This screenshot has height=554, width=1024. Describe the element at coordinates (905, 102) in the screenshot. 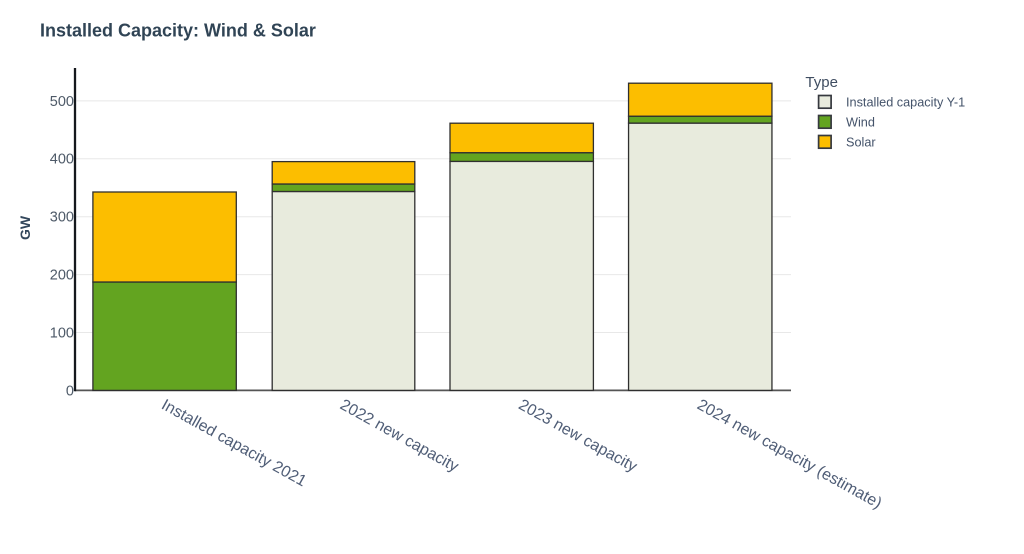

I see `svg-text: Installed capacity Y-1` at that location.